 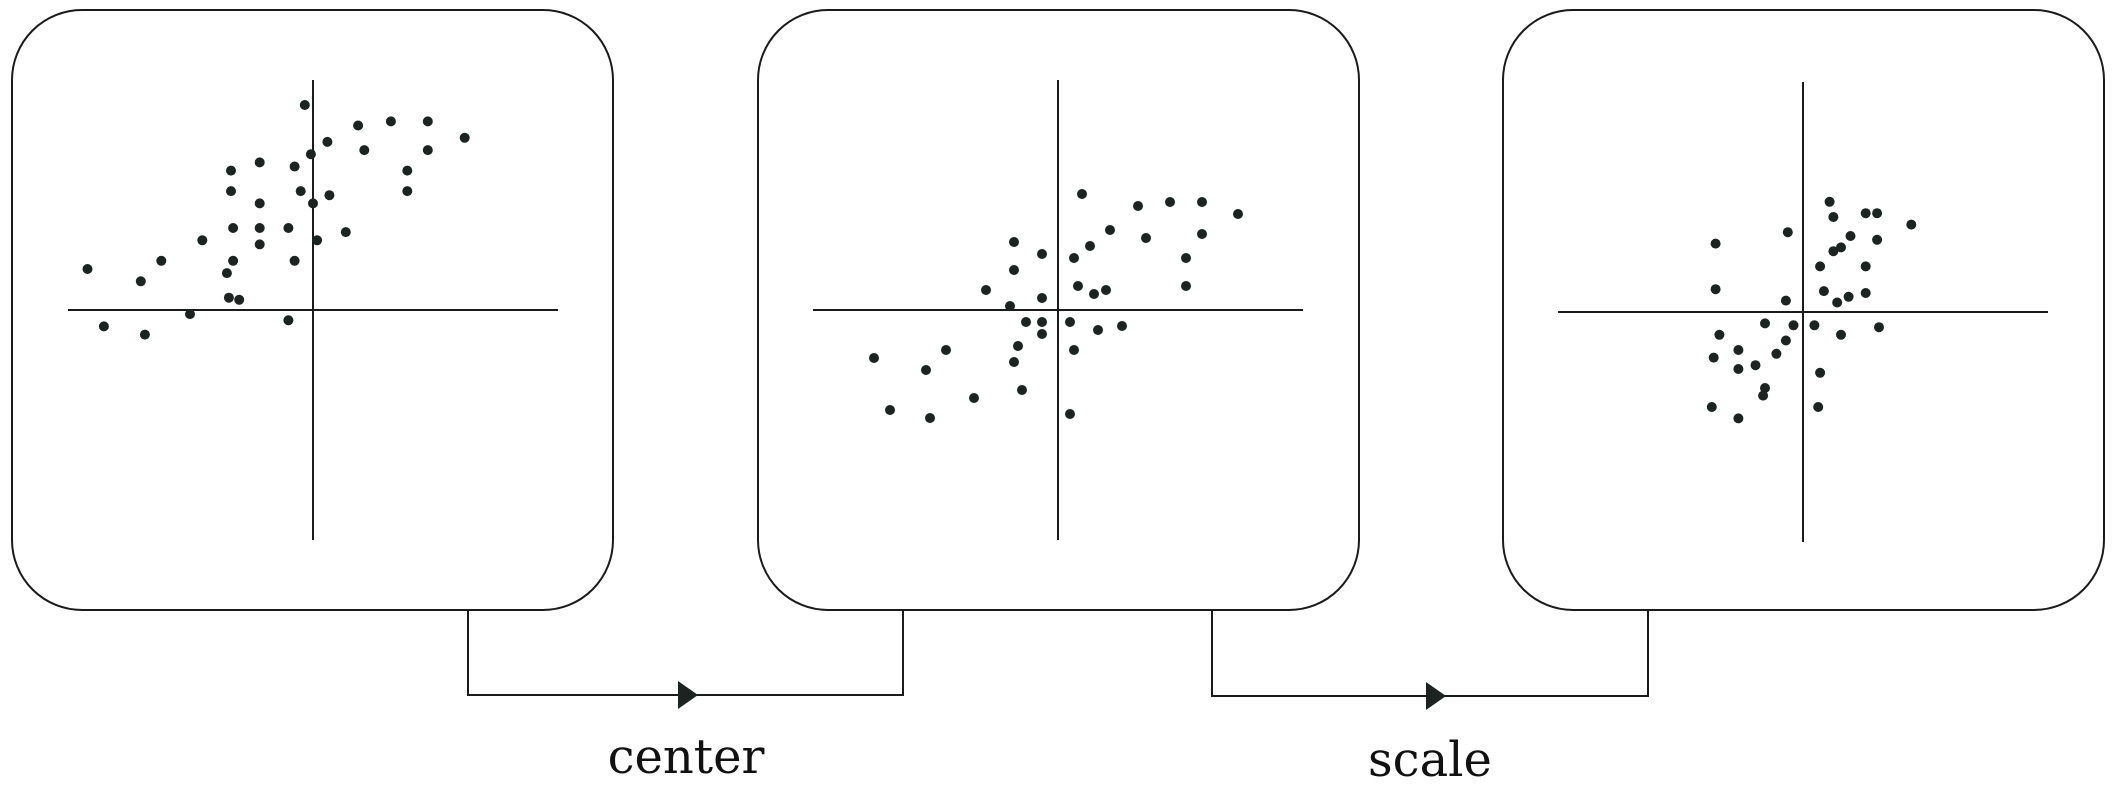 I want to click on connector-center: center, so click(x=685, y=697).